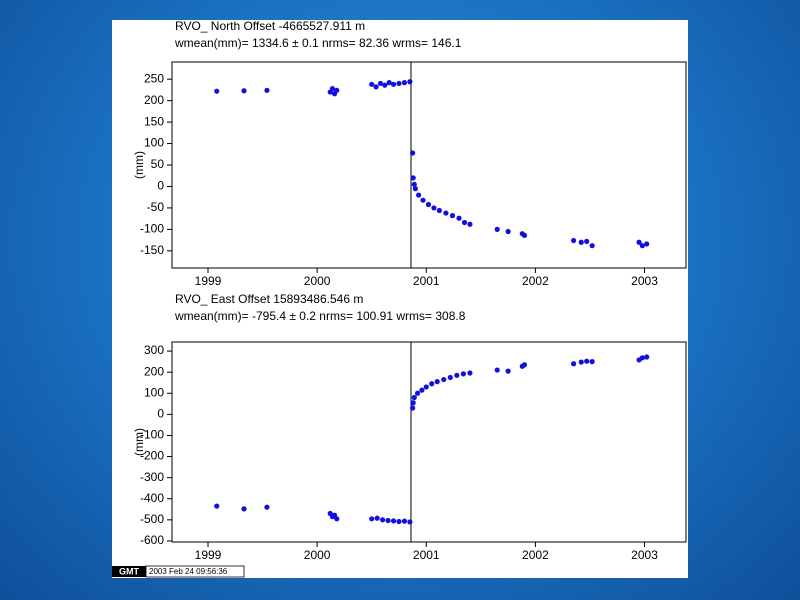 The width and height of the screenshot is (800, 600). I want to click on y-tick-label: -200, so click(152, 456).